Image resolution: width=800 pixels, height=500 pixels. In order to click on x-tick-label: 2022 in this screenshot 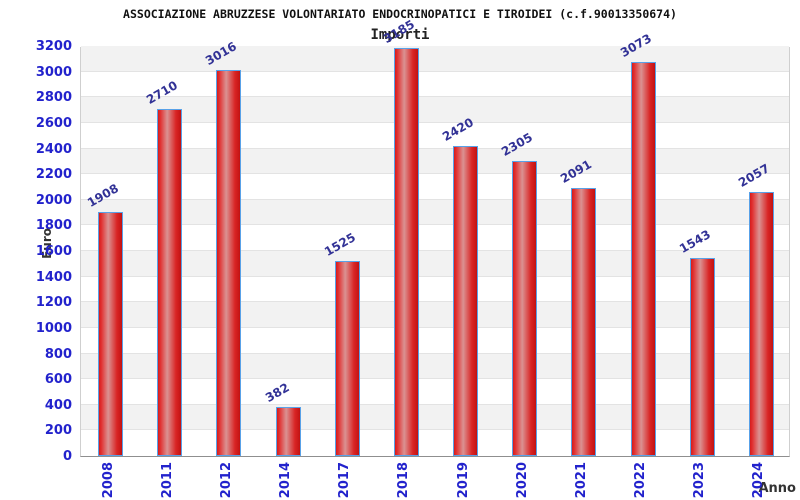, I will do `click(641, 480)`.